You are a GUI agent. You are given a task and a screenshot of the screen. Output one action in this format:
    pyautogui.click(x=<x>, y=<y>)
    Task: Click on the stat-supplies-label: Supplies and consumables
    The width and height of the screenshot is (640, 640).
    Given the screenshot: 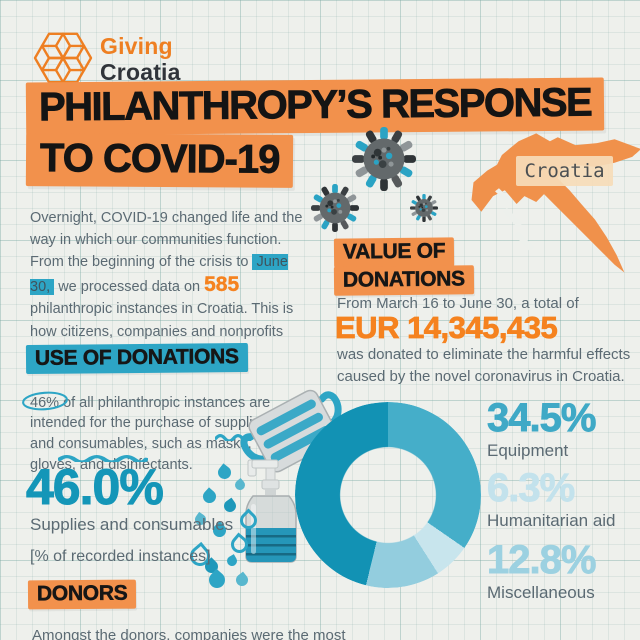 What is the action you would take?
    pyautogui.click(x=132, y=524)
    